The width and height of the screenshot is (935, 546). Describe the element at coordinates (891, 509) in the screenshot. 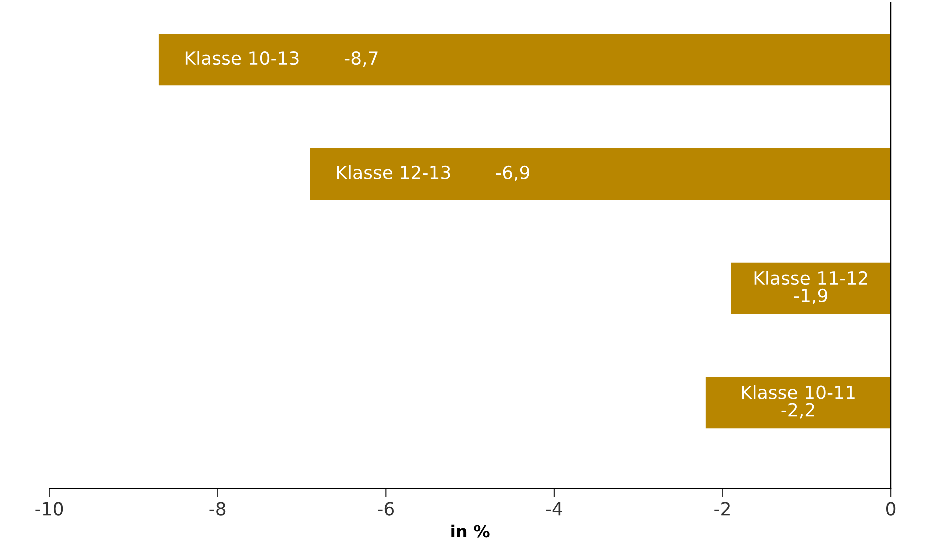

I see `x-tick-label: 0` at that location.